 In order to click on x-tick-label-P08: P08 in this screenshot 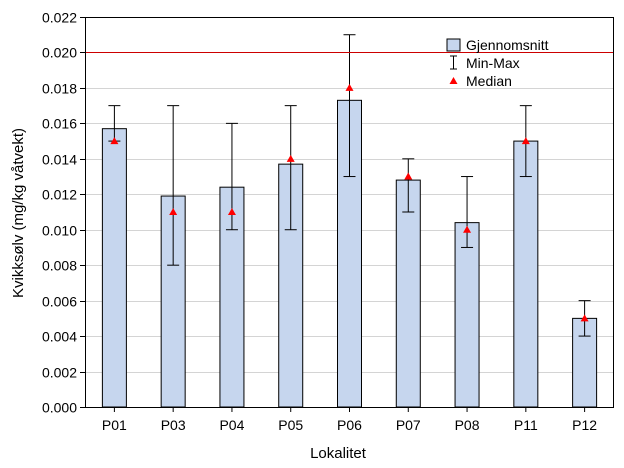, I will do `click(467, 425)`.